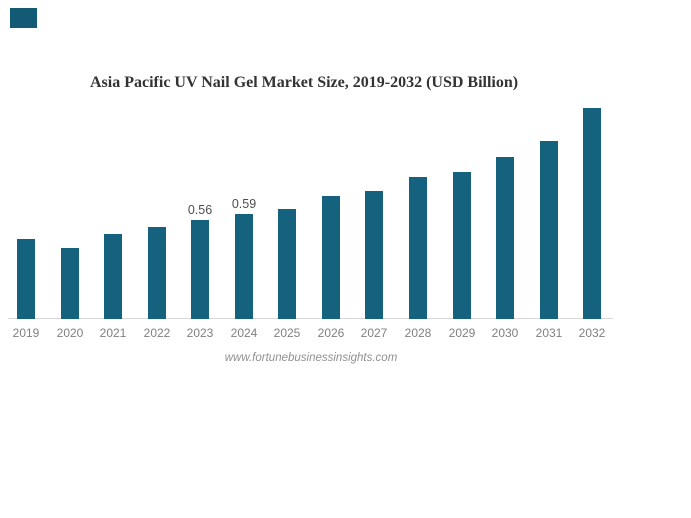  Describe the element at coordinates (244, 333) in the screenshot. I see `x-tick-2024: 2024` at that location.